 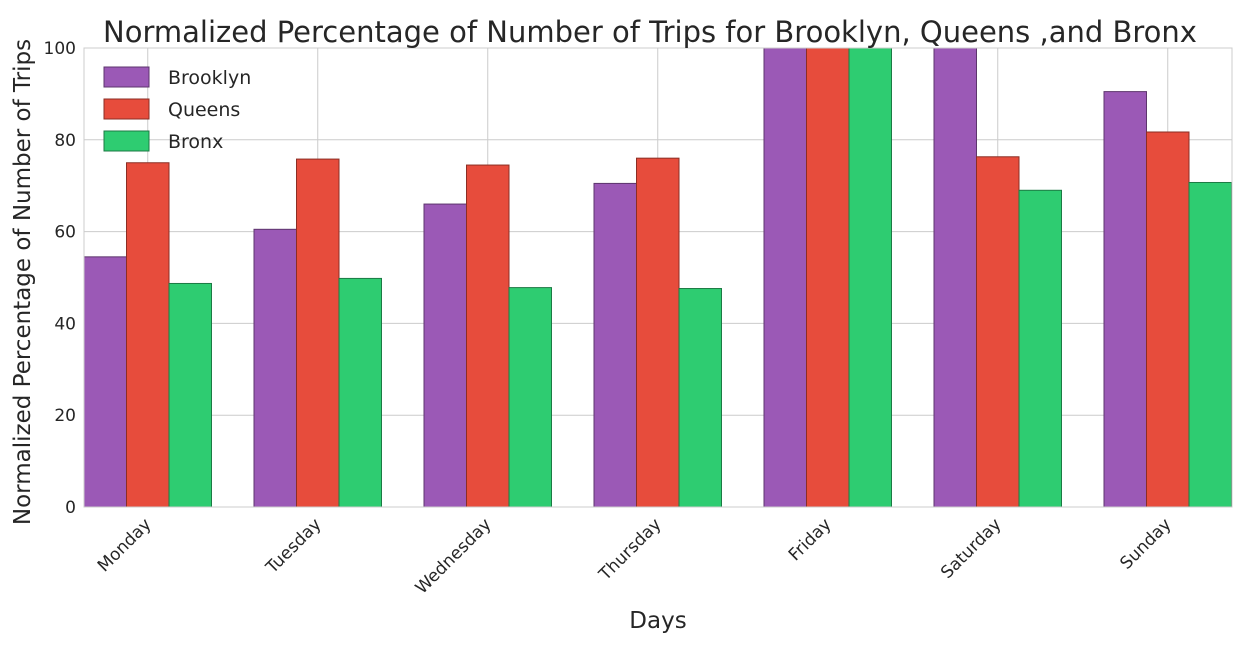 What do you see at coordinates (1210, 344) in the screenshot?
I see `bar-bronx-sunday` at bounding box center [1210, 344].